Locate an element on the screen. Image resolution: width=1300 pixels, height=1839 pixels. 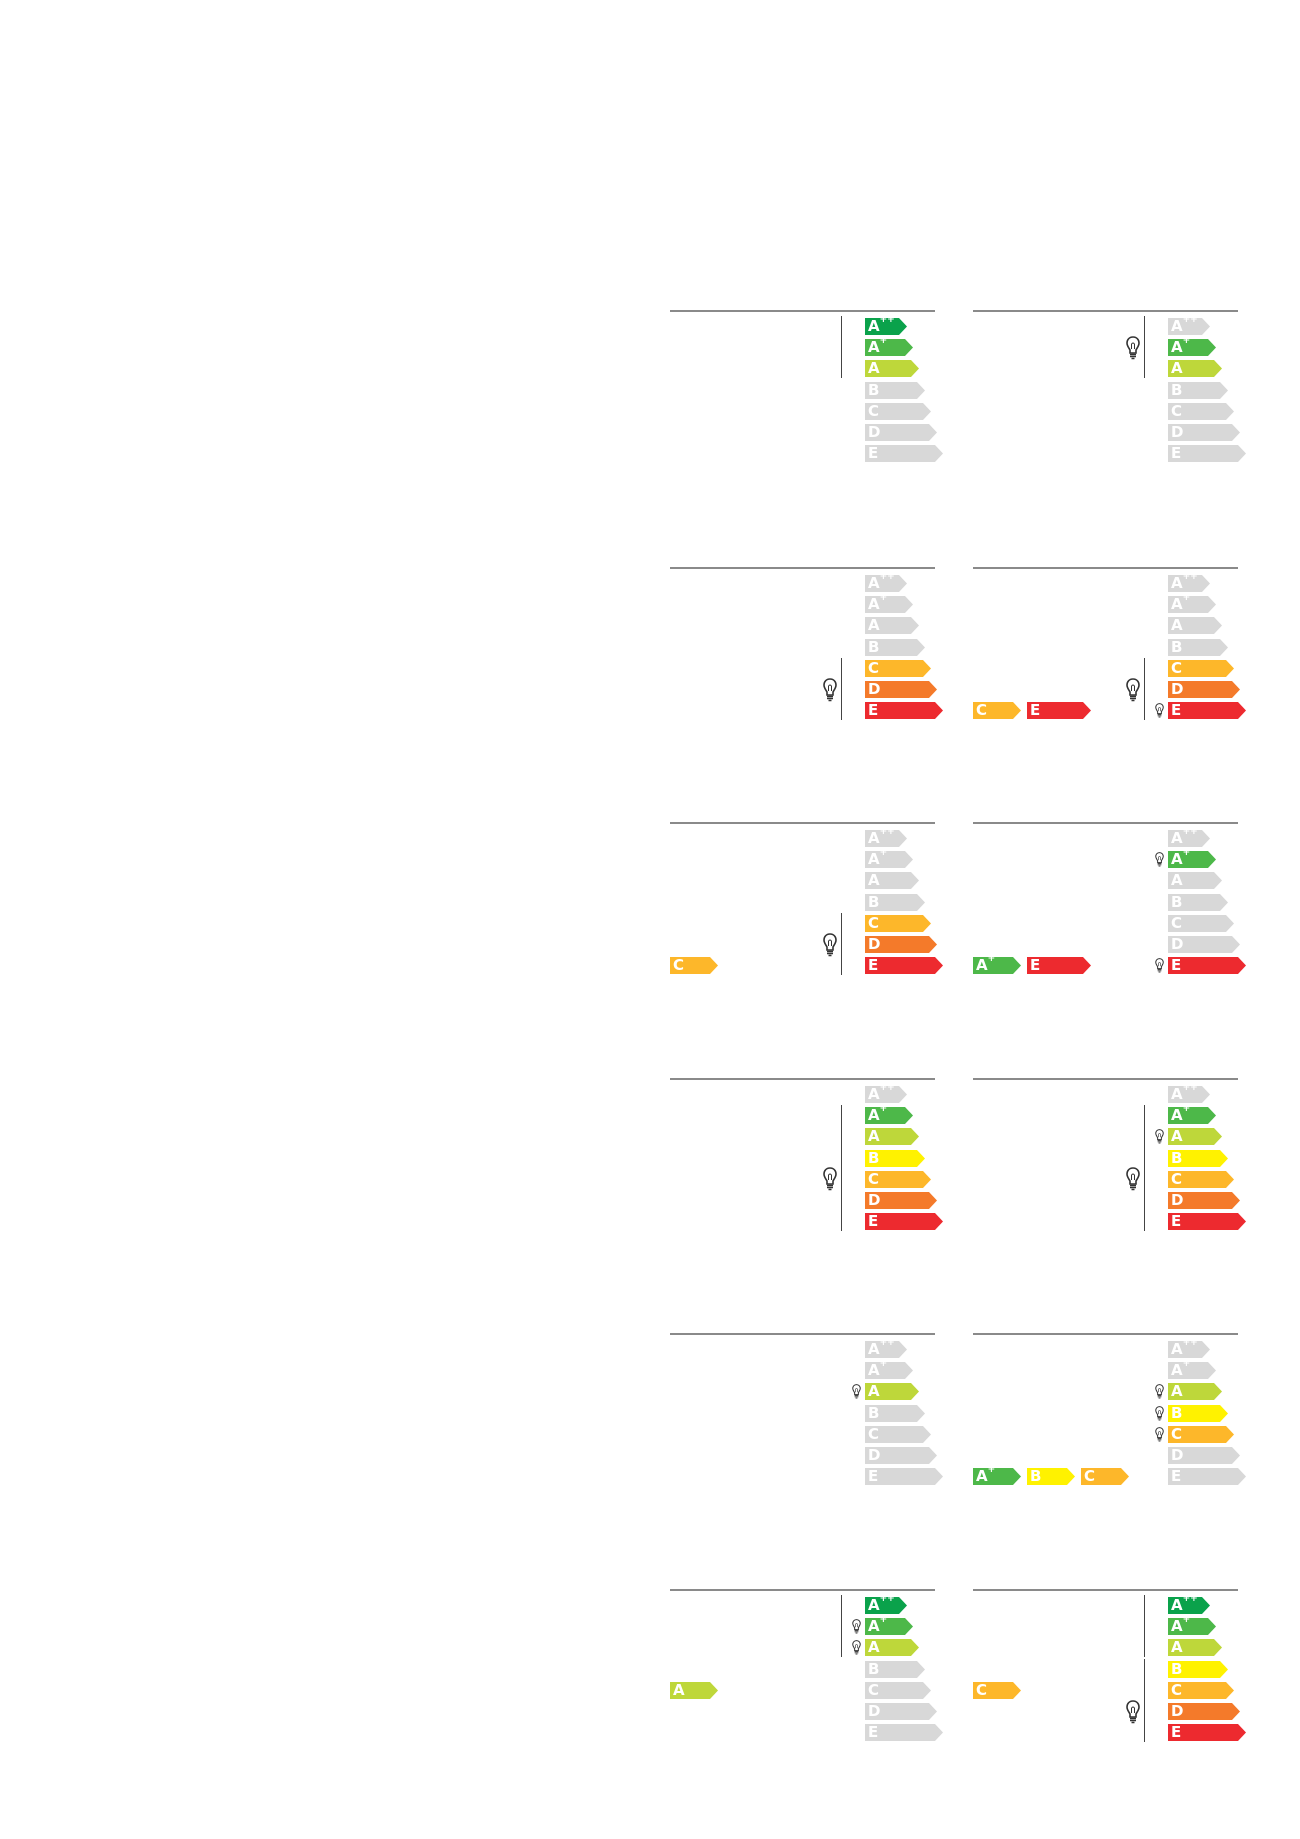
energy-label-panel: A++ A+ A B C D E A+ B C is located at coordinates (1109, 1448).